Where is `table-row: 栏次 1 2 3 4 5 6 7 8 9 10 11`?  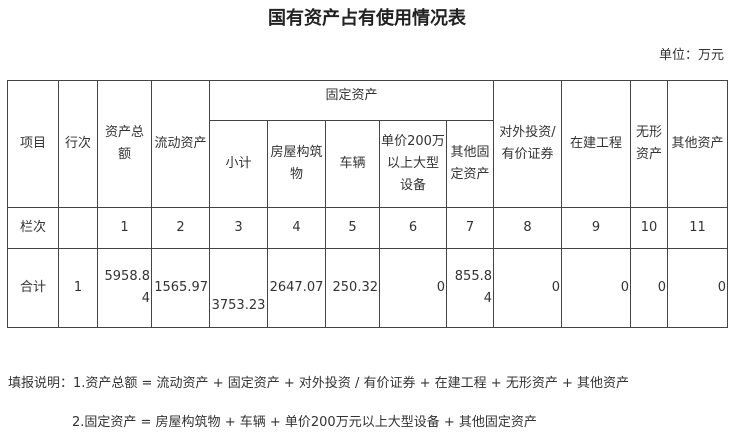 table-row: 栏次 1 2 3 4 5 6 7 8 9 10 11 is located at coordinates (367, 228).